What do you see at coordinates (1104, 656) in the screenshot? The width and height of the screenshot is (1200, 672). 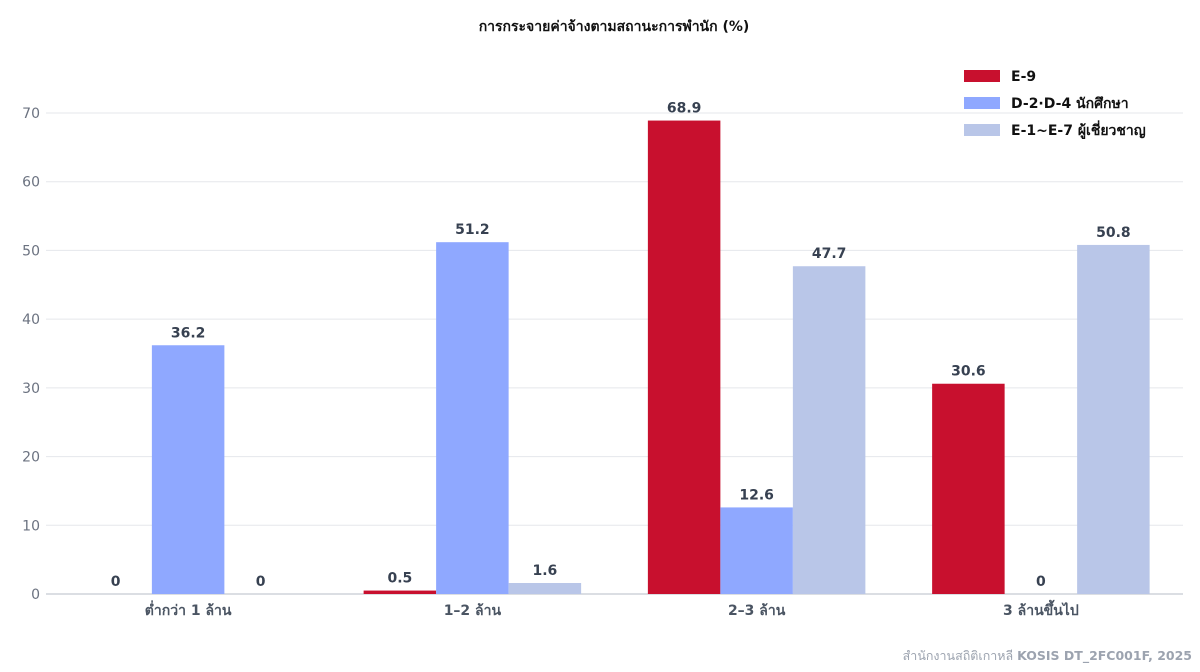 I see `source-id: KOSIS DT_2FC001F, 2025` at bounding box center [1104, 656].